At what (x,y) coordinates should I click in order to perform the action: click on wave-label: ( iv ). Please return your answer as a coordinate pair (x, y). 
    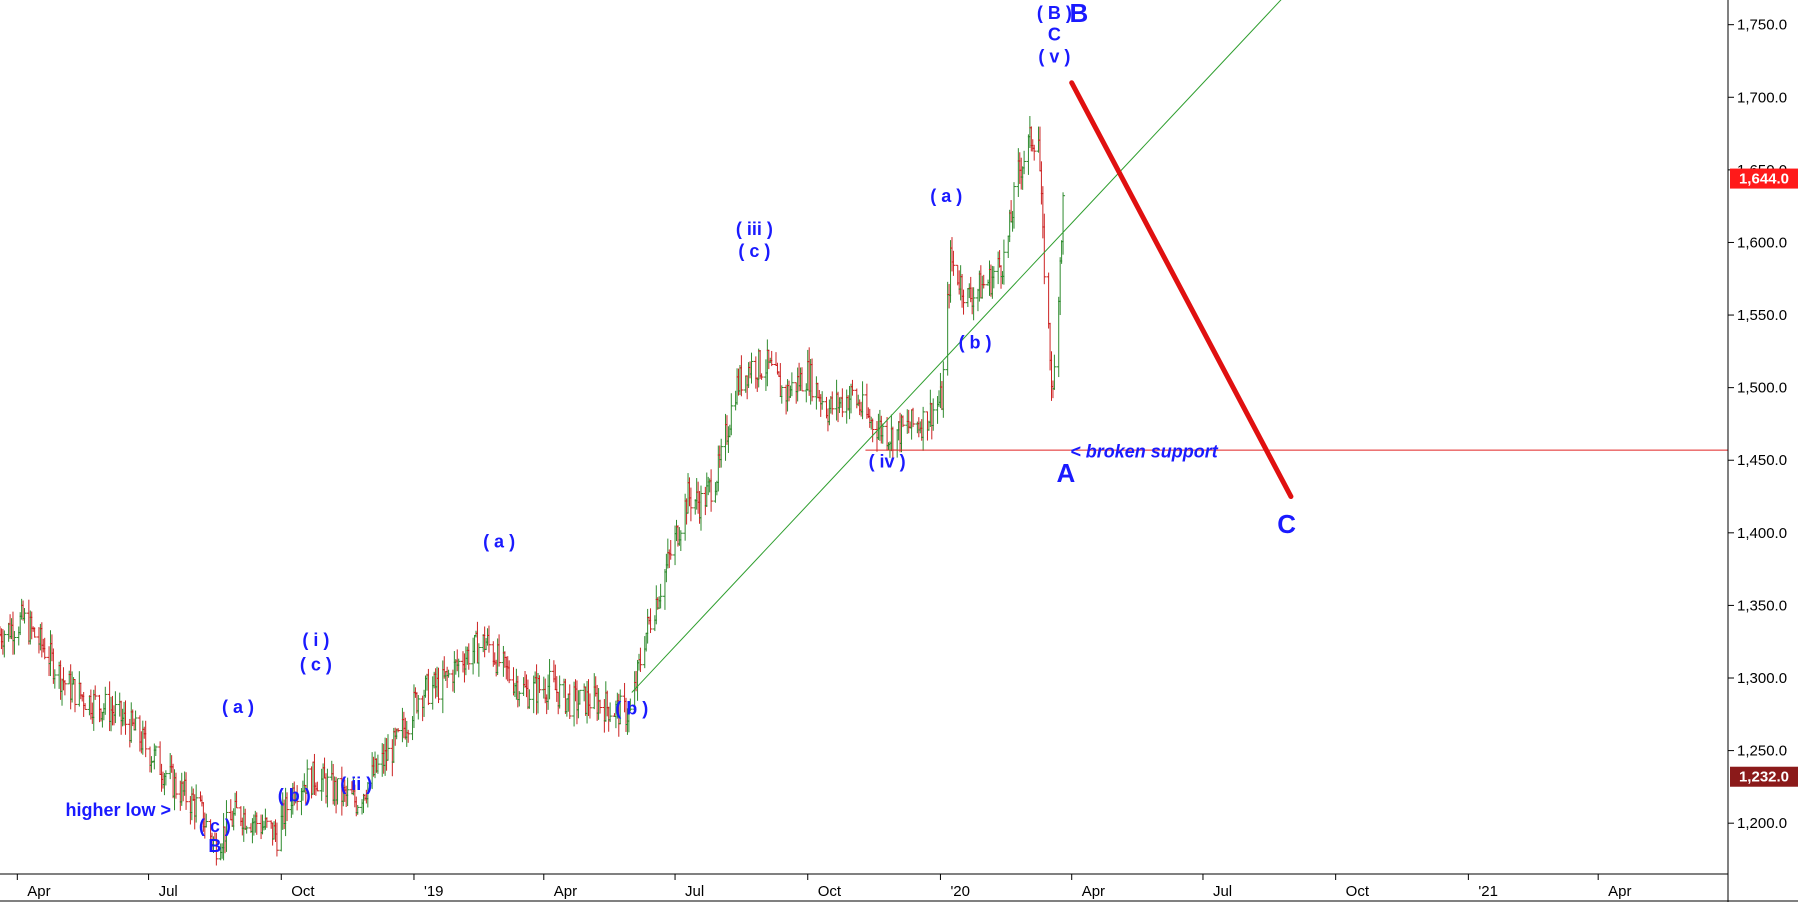
    Looking at the image, I should click on (887, 461).